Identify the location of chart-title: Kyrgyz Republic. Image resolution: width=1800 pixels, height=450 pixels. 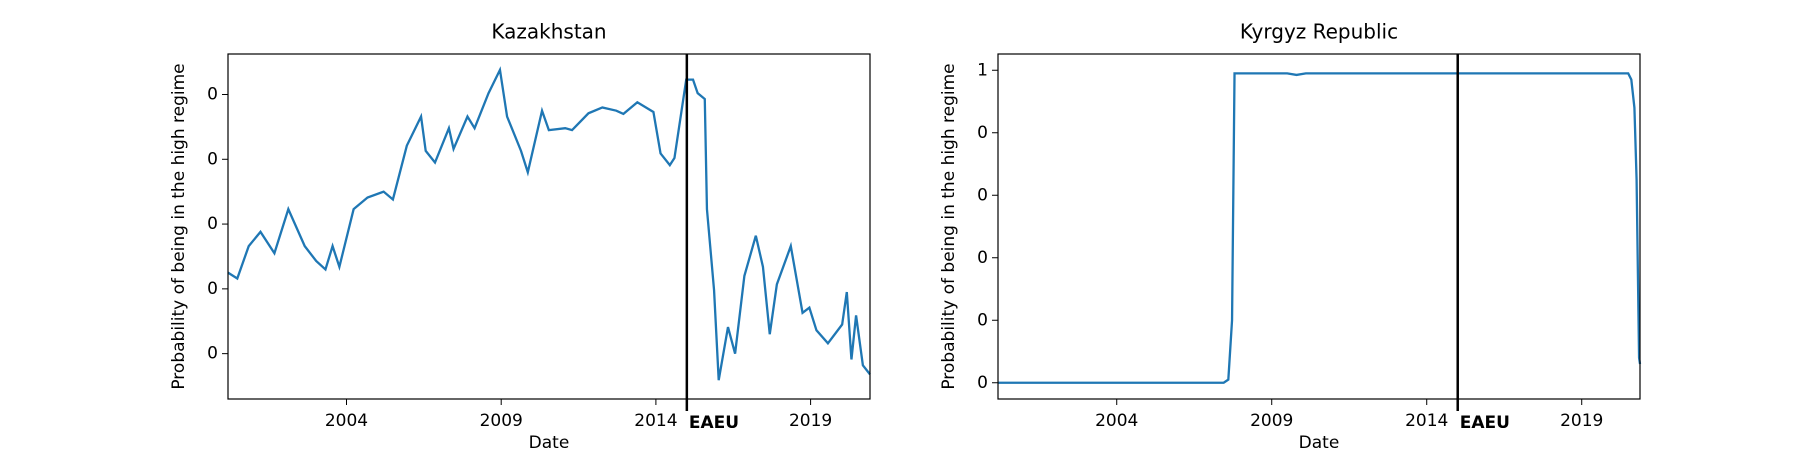
(1319, 32).